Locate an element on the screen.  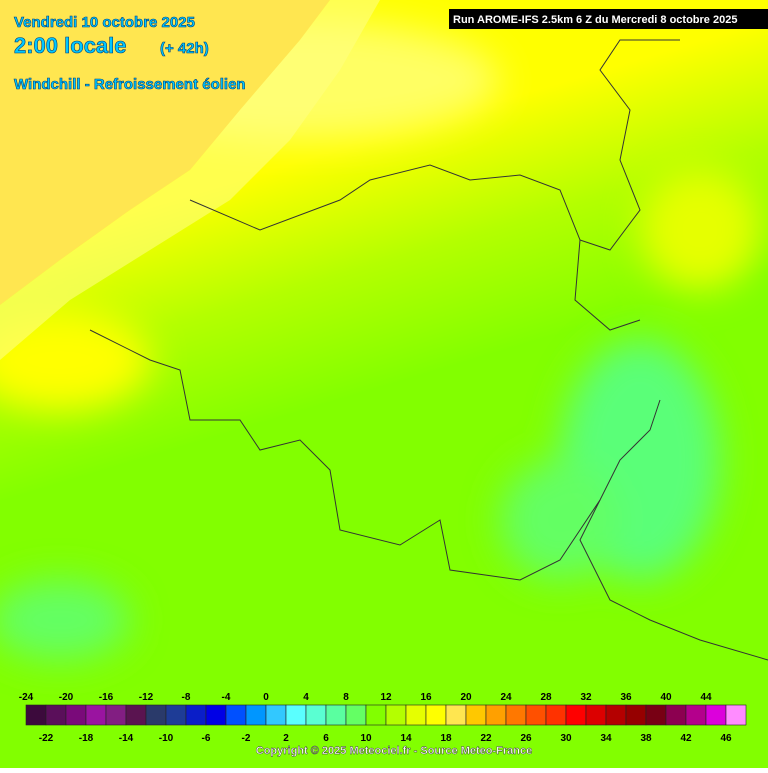
scale-label: 18 is located at coordinates (446, 738).